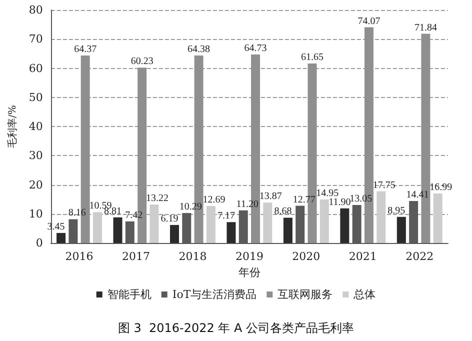  What do you see at coordinates (35, 10) in the screenshot?
I see `y-tick-label: 80` at bounding box center [35, 10].